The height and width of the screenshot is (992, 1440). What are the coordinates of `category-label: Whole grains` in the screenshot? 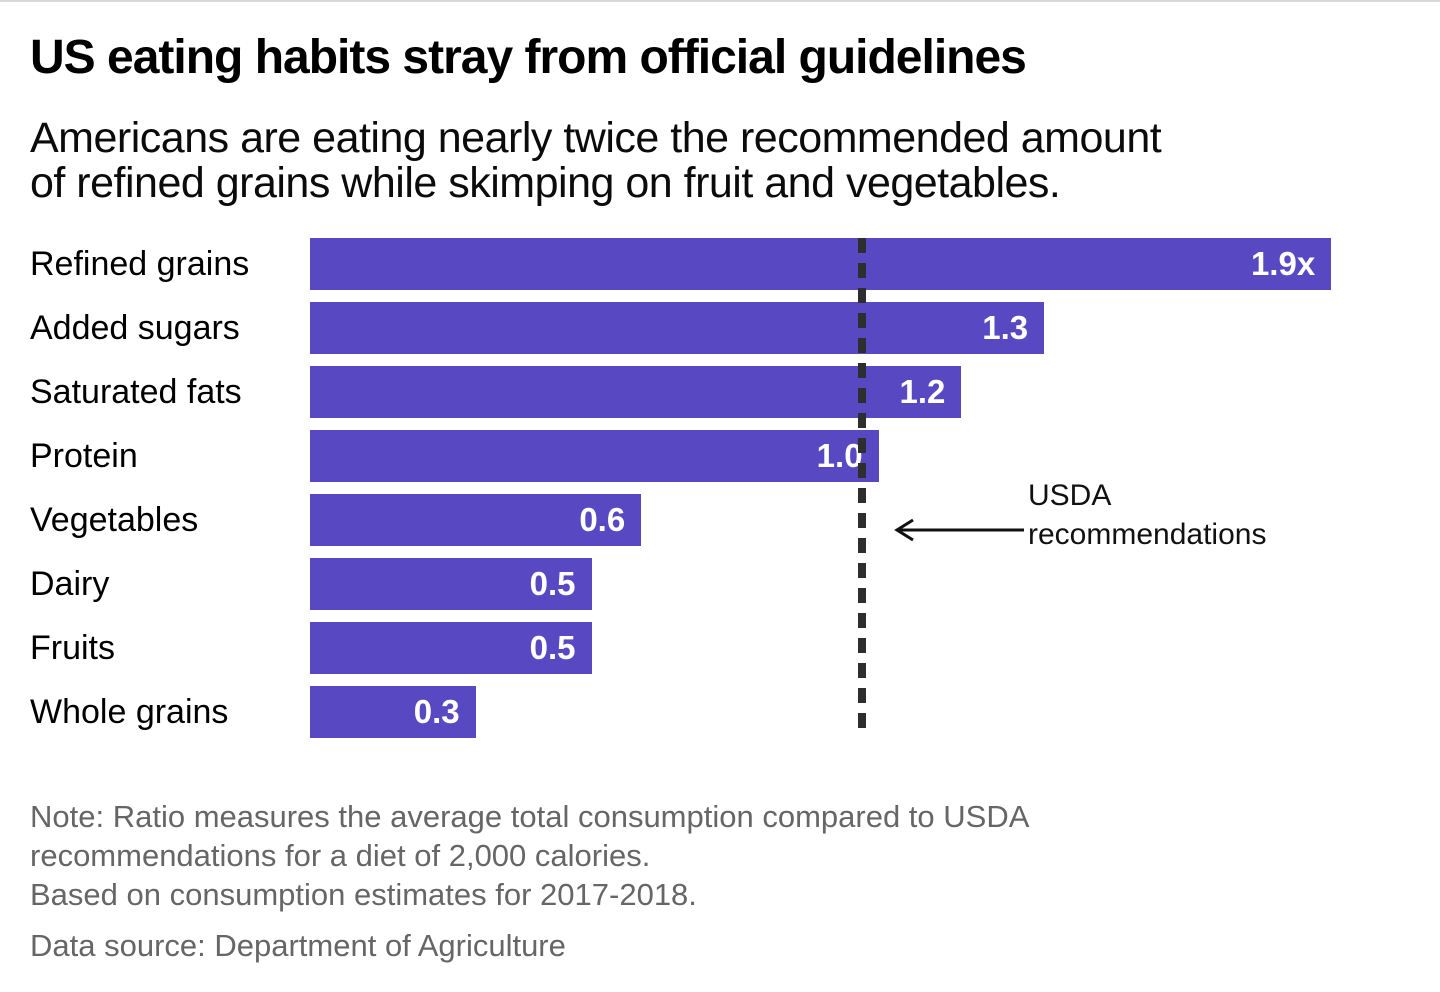 It's located at (129, 712).